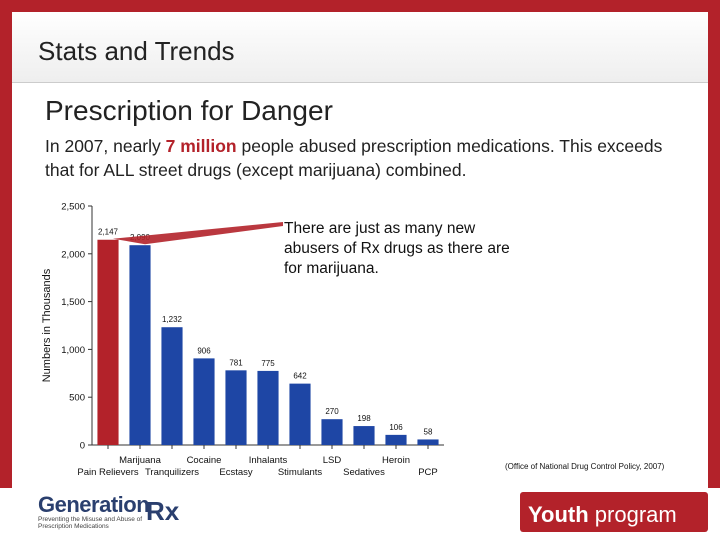 This screenshot has width=720, height=540. Describe the element at coordinates (714, 244) in the screenshot. I see `right-border` at that location.